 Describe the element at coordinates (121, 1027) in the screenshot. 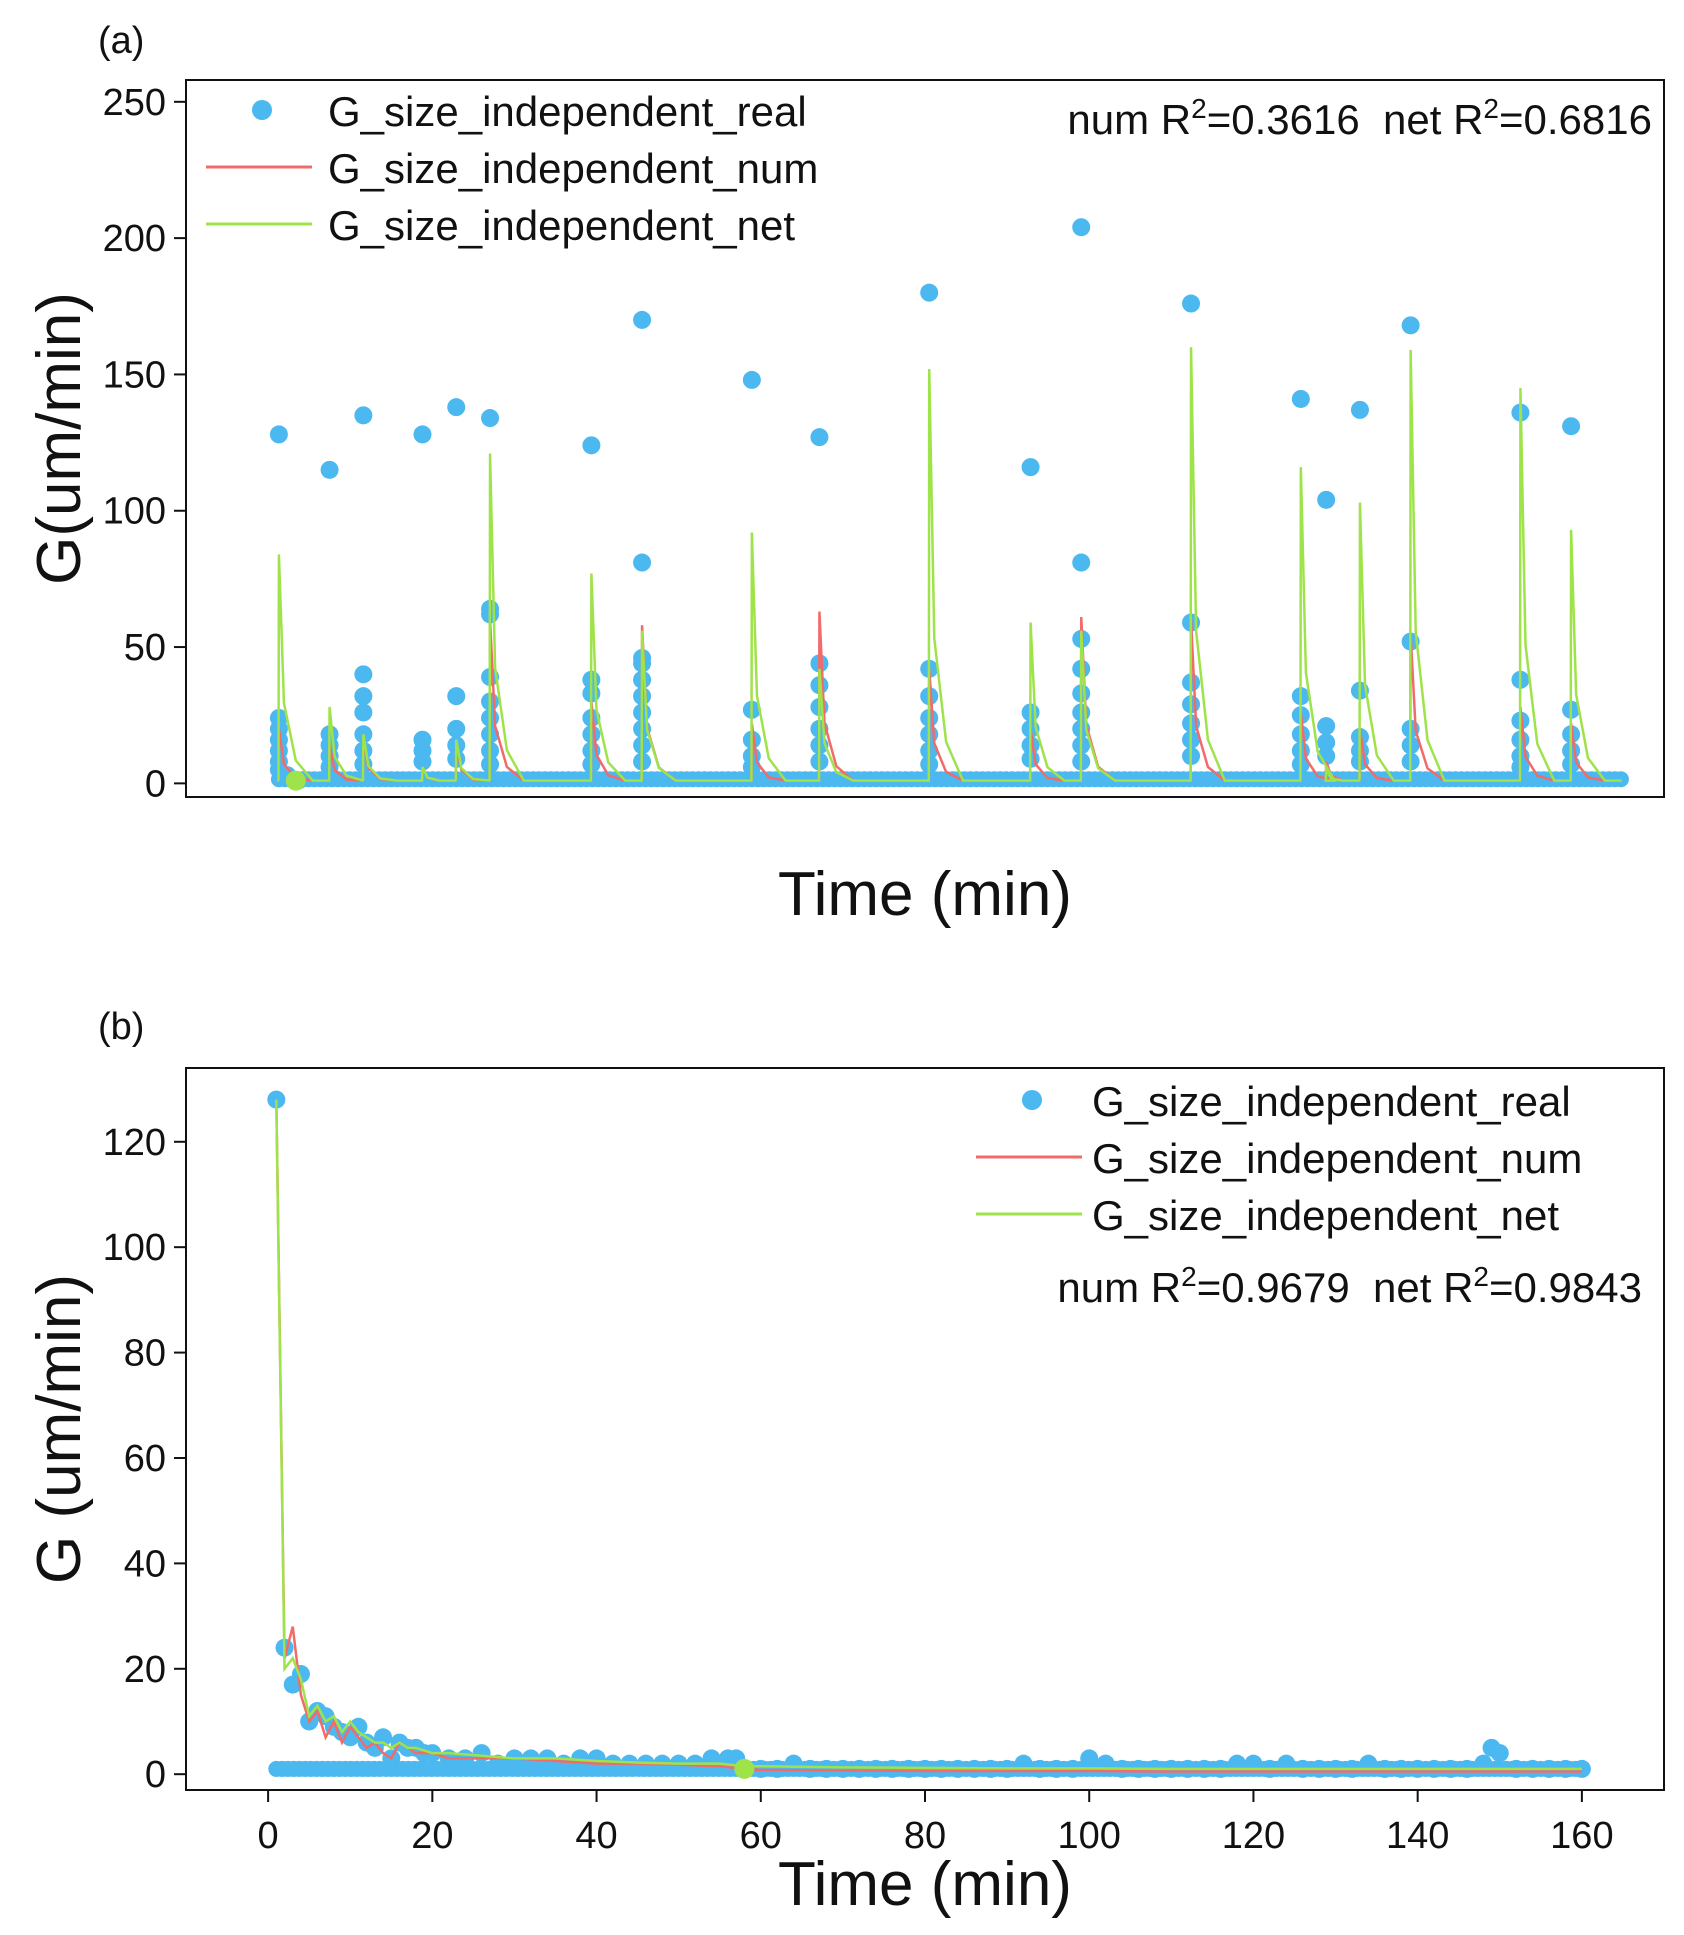

I see `panel-label-b: (b)` at that location.